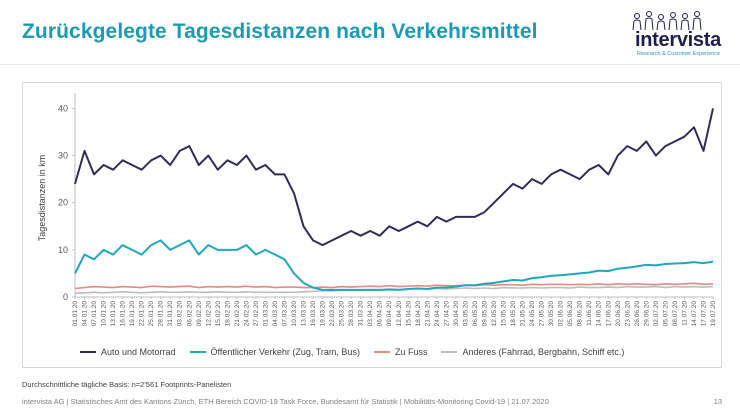  Describe the element at coordinates (113, 314) in the screenshot. I see `x-tick-label: 13.01.20` at that location.